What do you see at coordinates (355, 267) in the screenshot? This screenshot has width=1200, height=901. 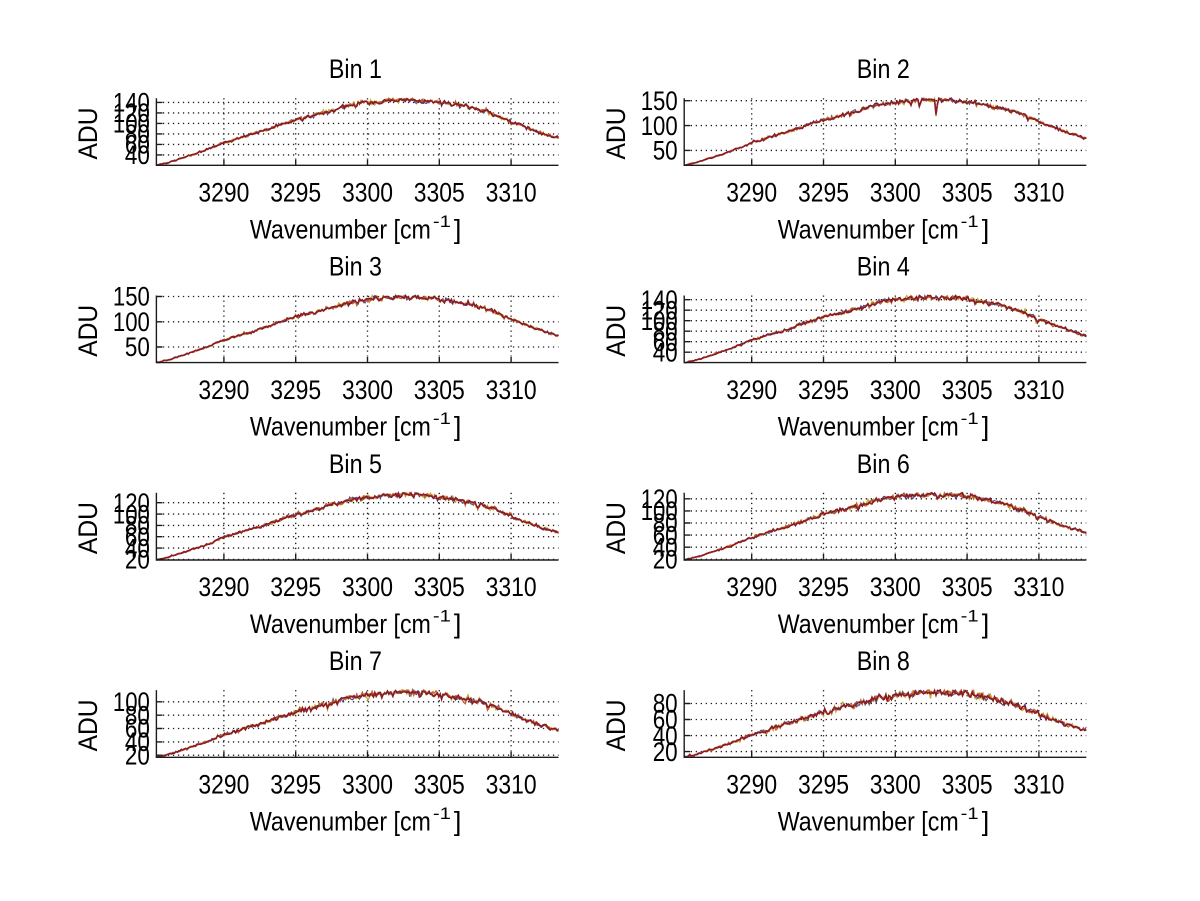 I see `svg-text: Bin 3` at bounding box center [355, 267].